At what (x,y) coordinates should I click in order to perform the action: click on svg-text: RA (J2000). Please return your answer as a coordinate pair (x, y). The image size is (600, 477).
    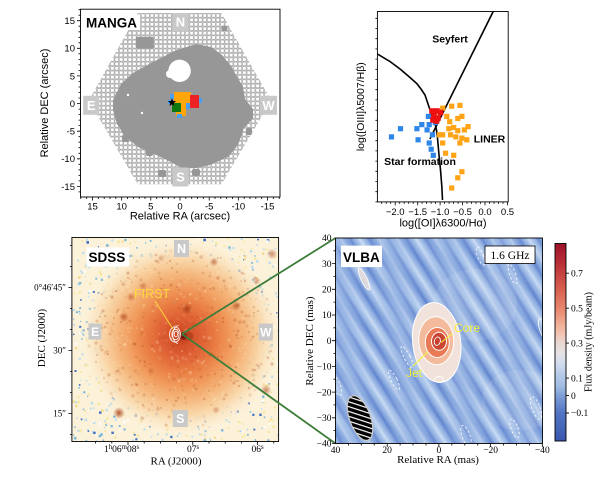
    Looking at the image, I should click on (175, 462).